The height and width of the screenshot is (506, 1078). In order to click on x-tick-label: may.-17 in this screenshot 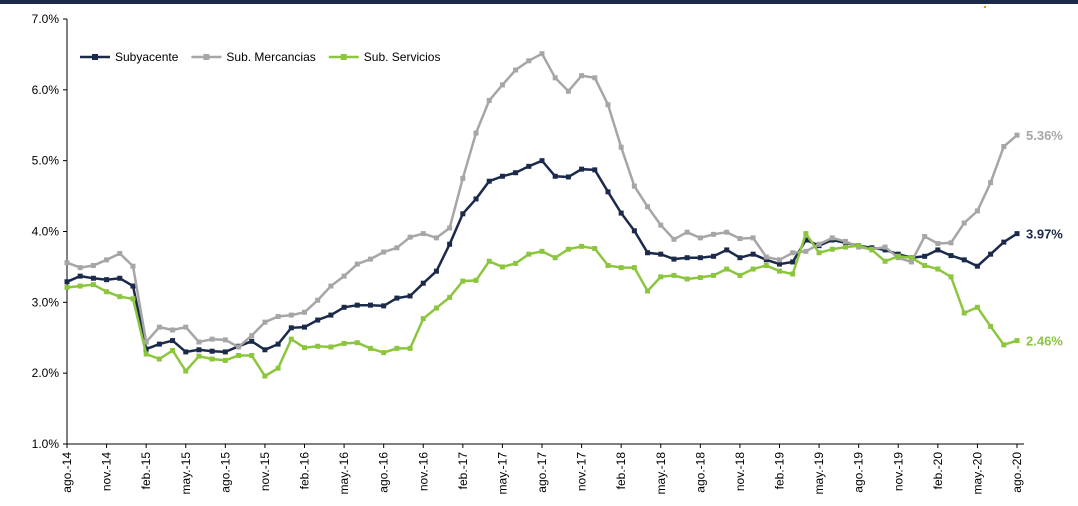, I will do `click(502, 473)`.